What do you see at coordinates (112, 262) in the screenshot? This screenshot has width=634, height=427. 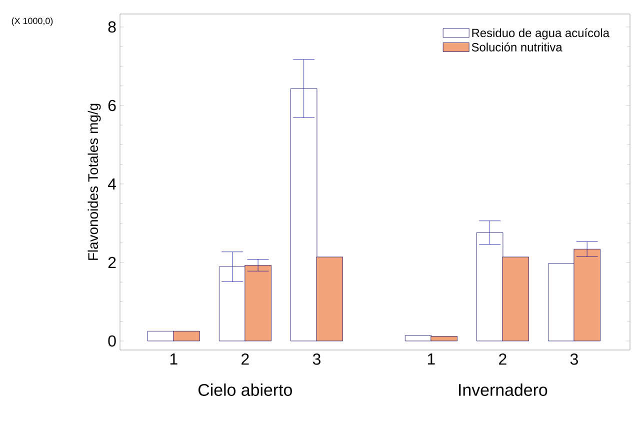 I see `y-tick-label: 2` at bounding box center [112, 262].